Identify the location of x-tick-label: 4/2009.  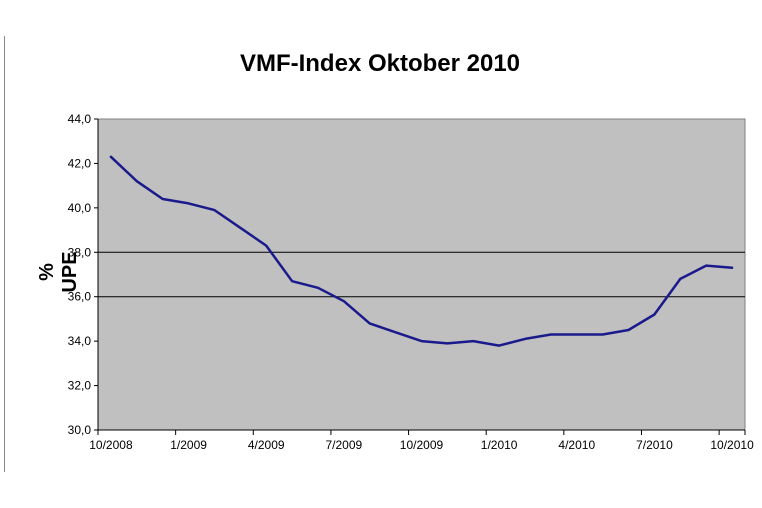
(266, 445).